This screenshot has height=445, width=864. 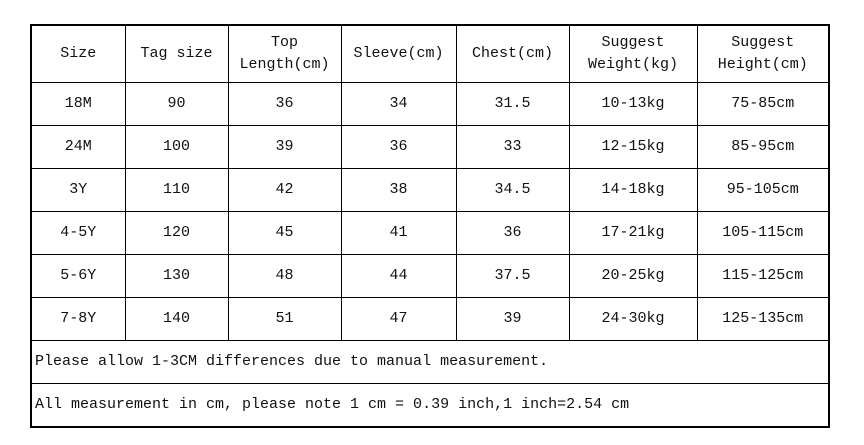 What do you see at coordinates (176, 147) in the screenshot?
I see `data-cell: 100` at bounding box center [176, 147].